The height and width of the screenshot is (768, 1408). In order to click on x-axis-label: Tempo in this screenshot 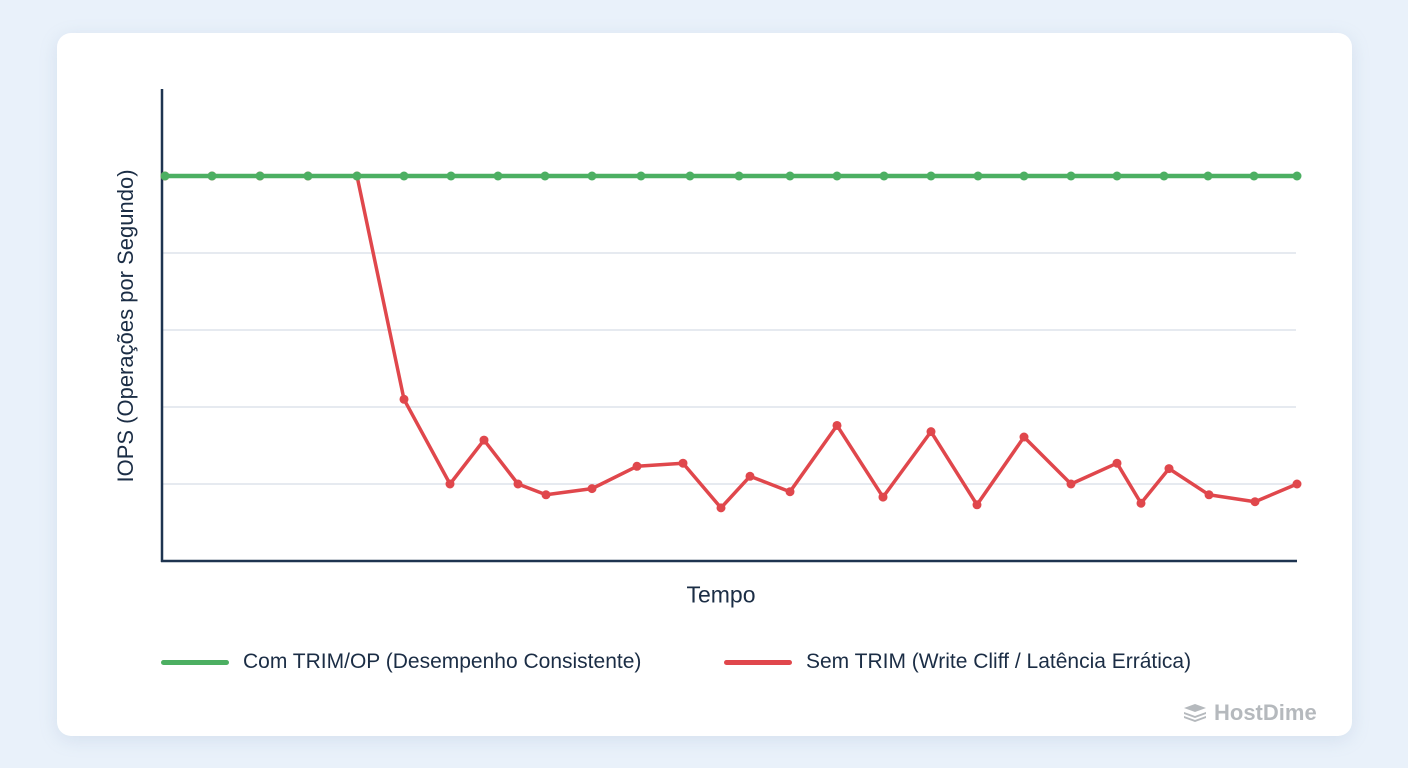, I will do `click(721, 594)`.